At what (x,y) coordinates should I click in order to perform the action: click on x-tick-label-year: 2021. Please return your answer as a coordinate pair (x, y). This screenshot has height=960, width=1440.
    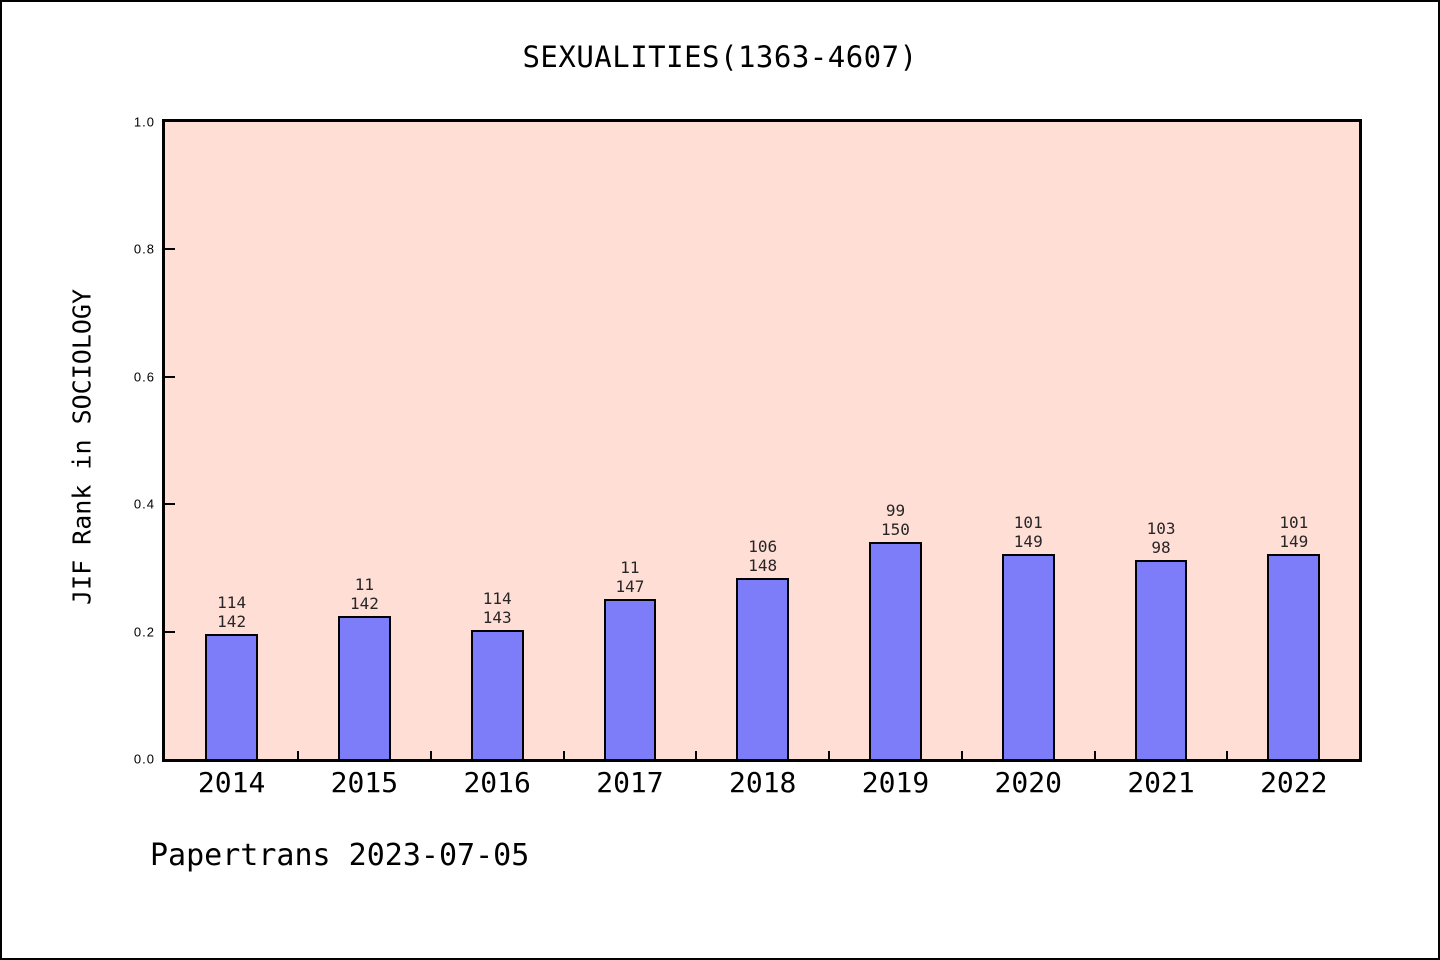
    Looking at the image, I should click on (1161, 782).